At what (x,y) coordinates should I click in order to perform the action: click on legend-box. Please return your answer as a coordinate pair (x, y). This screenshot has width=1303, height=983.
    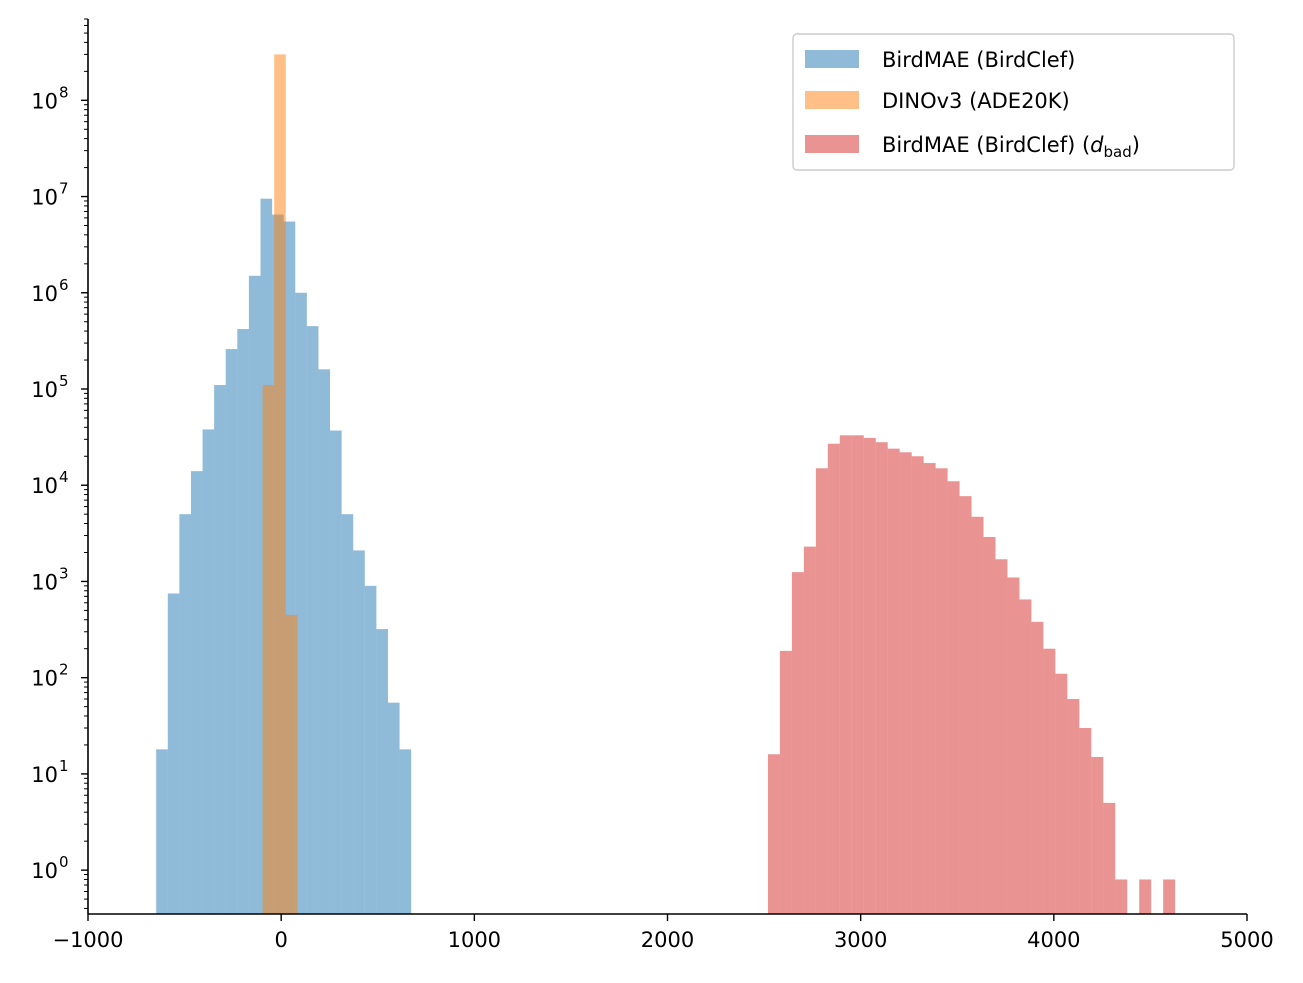
    Looking at the image, I should click on (1013, 102).